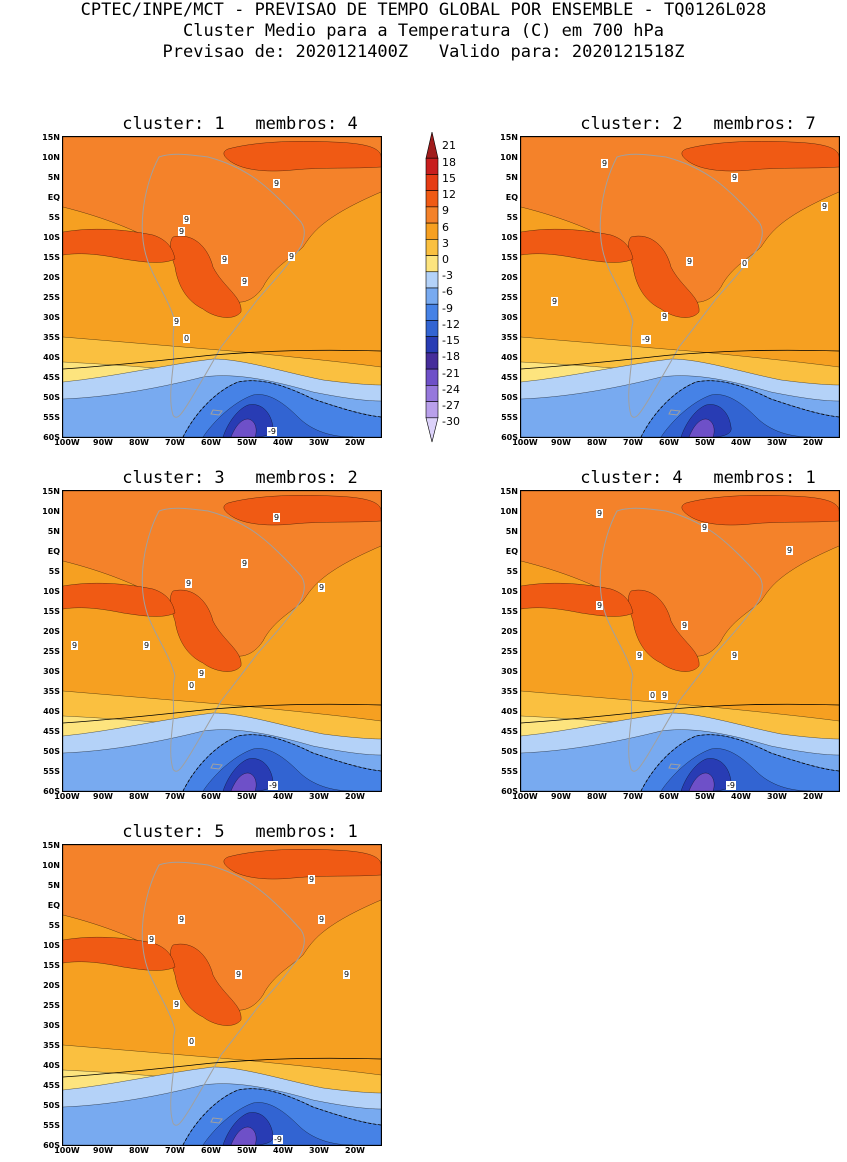 This screenshot has width=847, height=1162. What do you see at coordinates (222, 713) in the screenshot?
I see `isotherm-contour` at bounding box center [222, 713].